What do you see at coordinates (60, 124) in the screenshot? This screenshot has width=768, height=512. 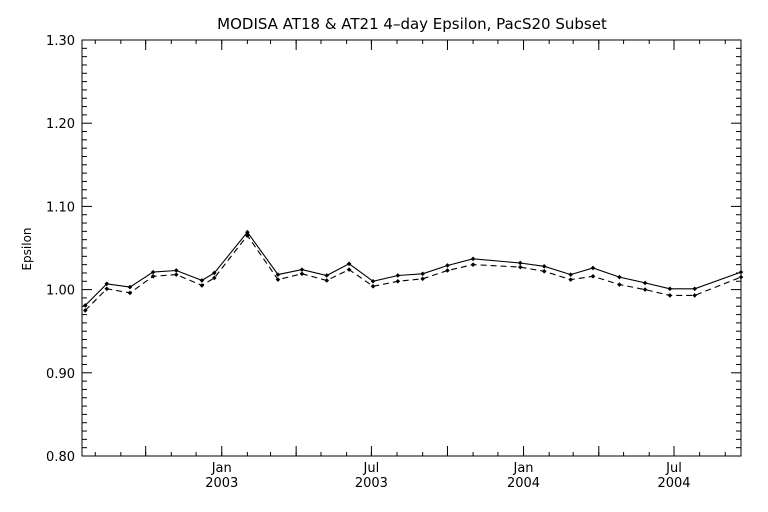 I see `y-tick-label: 1.20` at bounding box center [60, 124].